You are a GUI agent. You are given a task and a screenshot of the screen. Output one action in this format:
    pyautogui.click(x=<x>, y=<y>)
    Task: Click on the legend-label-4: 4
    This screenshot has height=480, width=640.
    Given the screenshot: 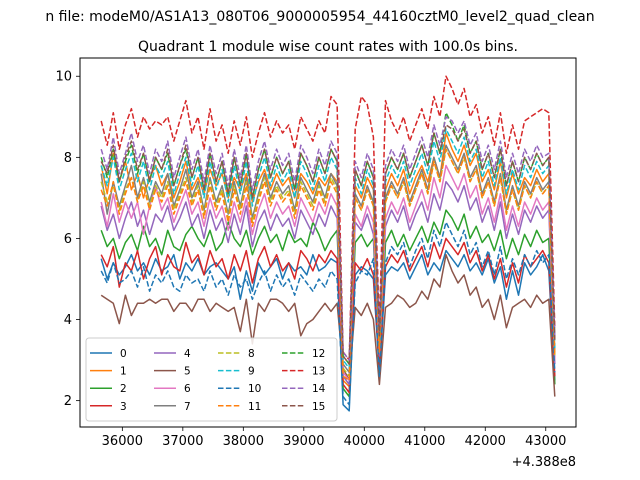 What is the action you would take?
    pyautogui.click(x=187, y=354)
    